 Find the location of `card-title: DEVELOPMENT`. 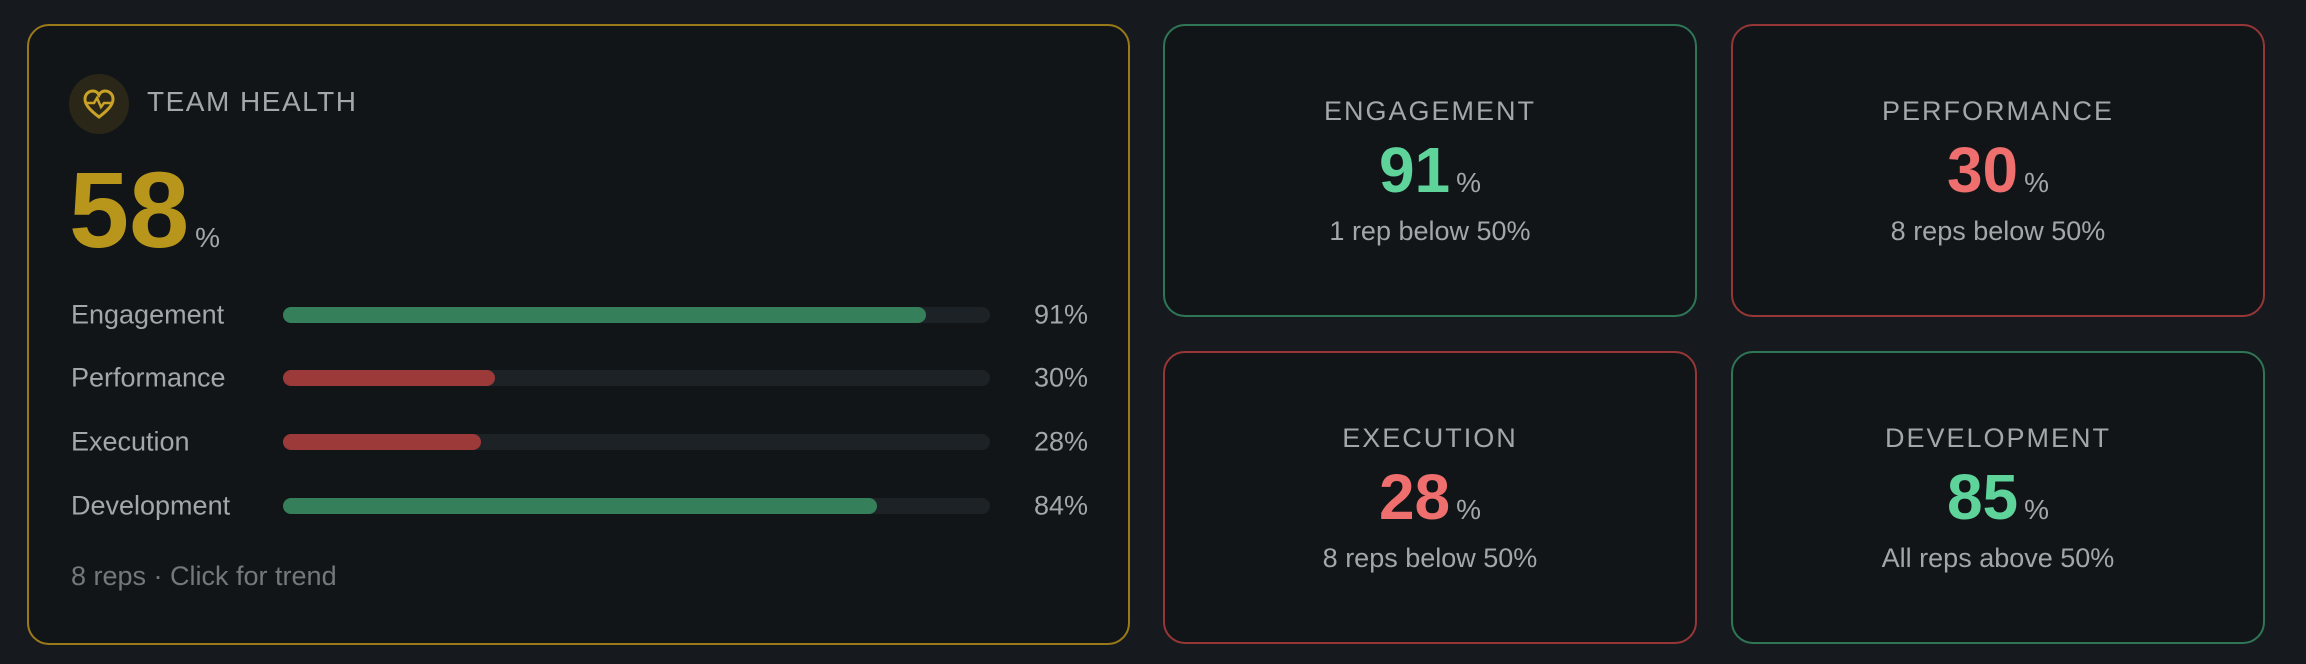

card-title: DEVELOPMENT is located at coordinates (1998, 438).